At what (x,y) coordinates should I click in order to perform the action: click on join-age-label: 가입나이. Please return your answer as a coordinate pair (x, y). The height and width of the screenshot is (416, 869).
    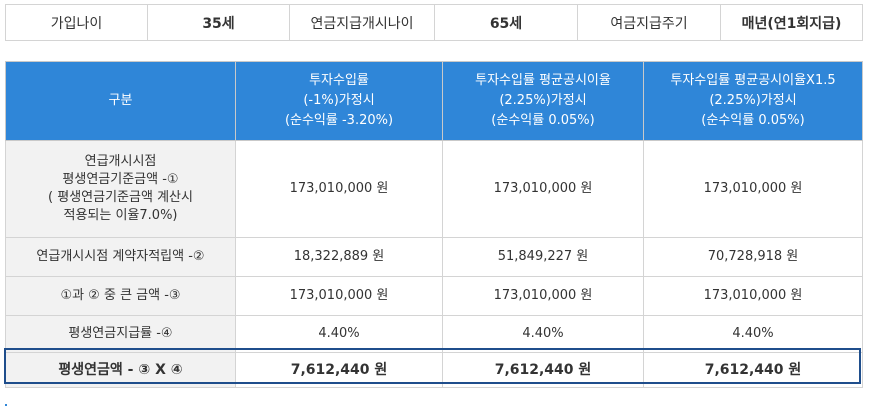
    Looking at the image, I should click on (76, 22).